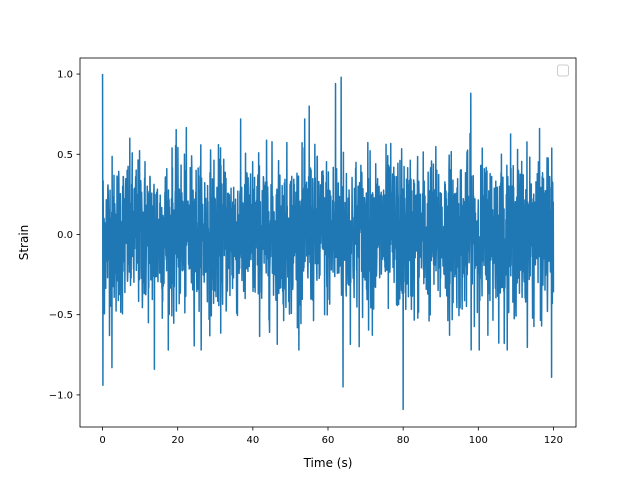 Image resolution: width=640 pixels, height=480 pixels. I want to click on y-tick-label: −1.0, so click(61, 395).